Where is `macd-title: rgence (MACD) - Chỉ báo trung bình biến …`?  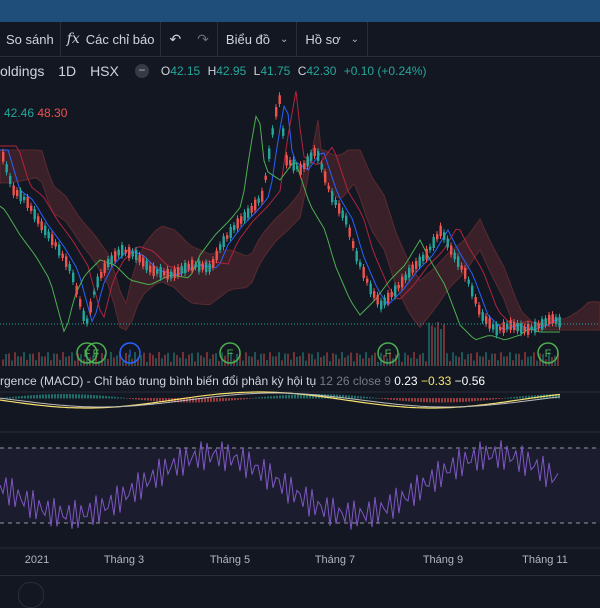 macd-title: rgence (MACD) - Chỉ báo trung bình biến … is located at coordinates (158, 381).